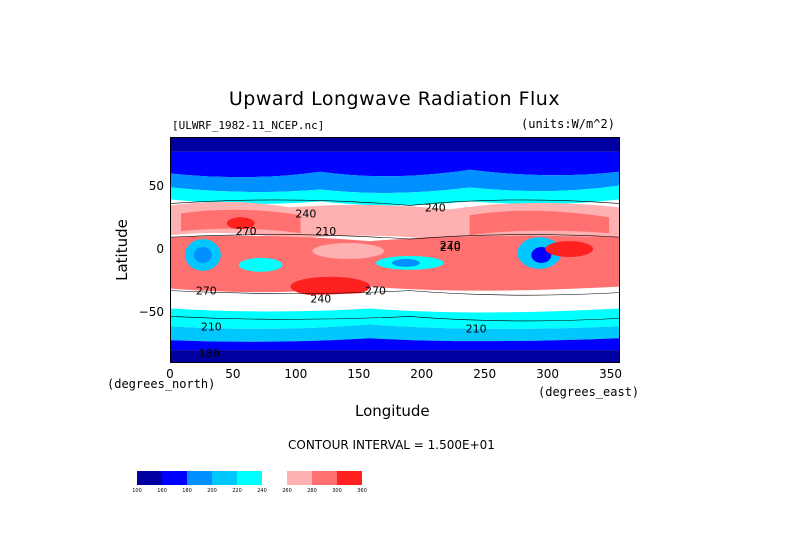 The height and width of the screenshot is (558, 789). I want to click on x-tick-label: 50, so click(233, 374).